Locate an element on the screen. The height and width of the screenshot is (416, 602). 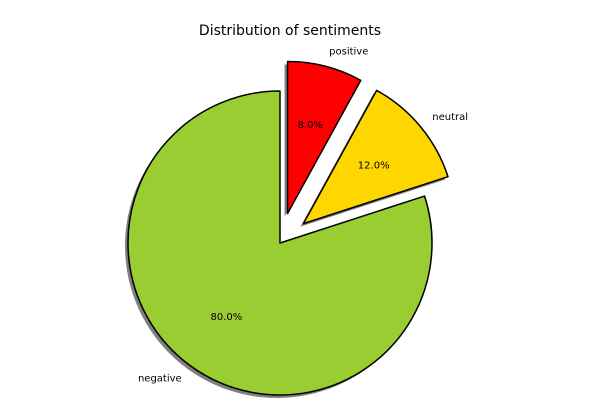
slice-label: neutral is located at coordinates (450, 117).